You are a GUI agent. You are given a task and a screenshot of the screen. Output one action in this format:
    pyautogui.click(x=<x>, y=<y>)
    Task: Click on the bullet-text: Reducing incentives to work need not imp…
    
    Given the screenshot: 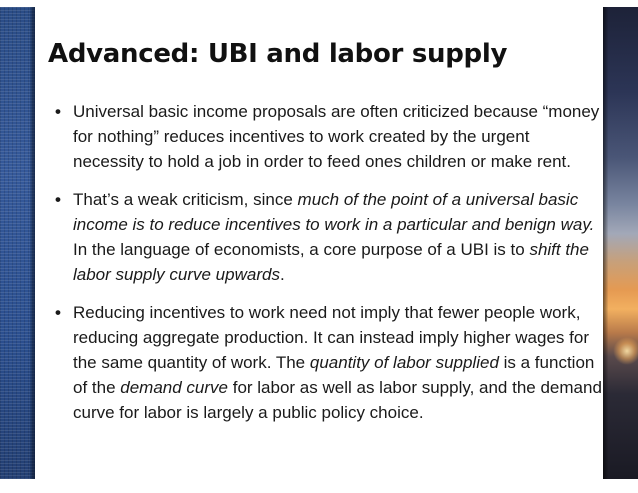 What is the action you would take?
    pyautogui.click(x=331, y=337)
    